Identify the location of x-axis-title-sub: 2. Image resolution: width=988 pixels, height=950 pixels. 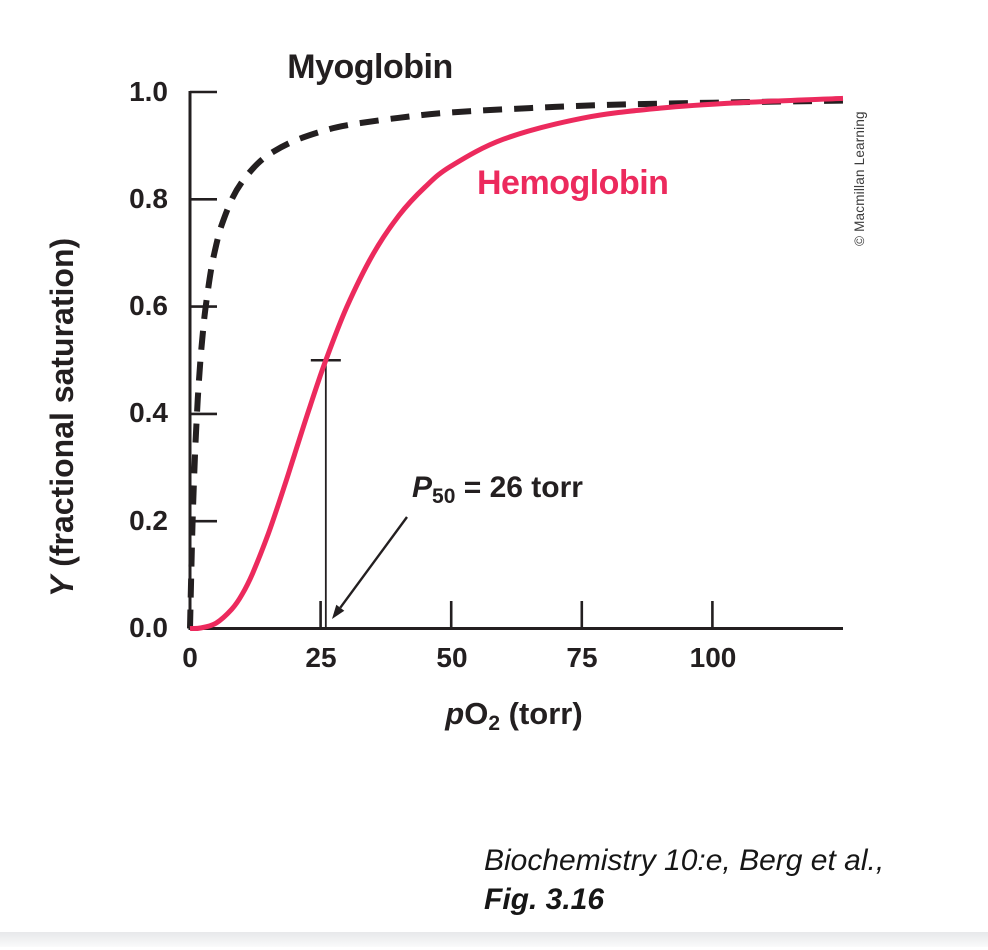
(494, 723).